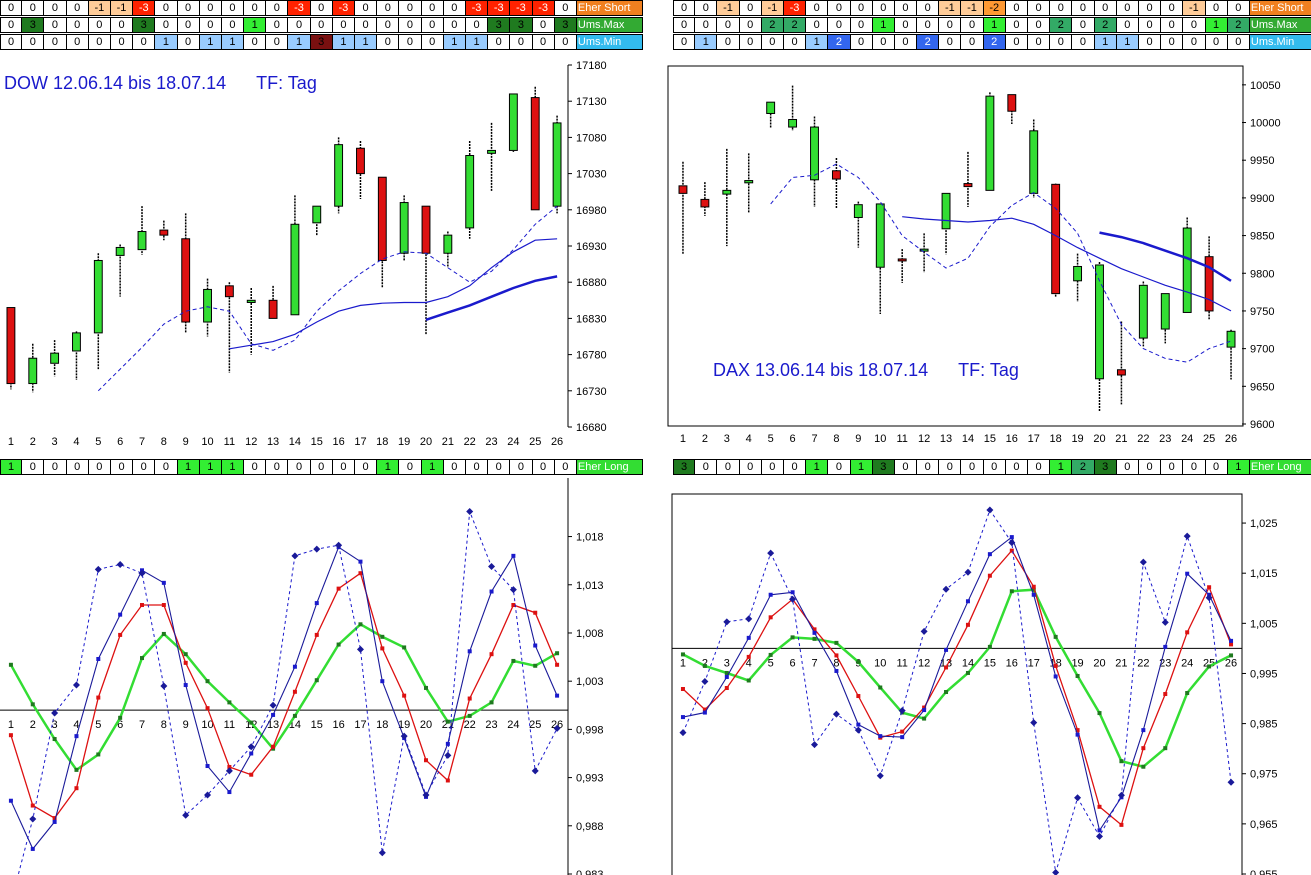 This screenshot has height=875, width=1311. What do you see at coordinates (1264, 624) in the screenshot?
I see `y-tick-label: 1,005` at bounding box center [1264, 624].